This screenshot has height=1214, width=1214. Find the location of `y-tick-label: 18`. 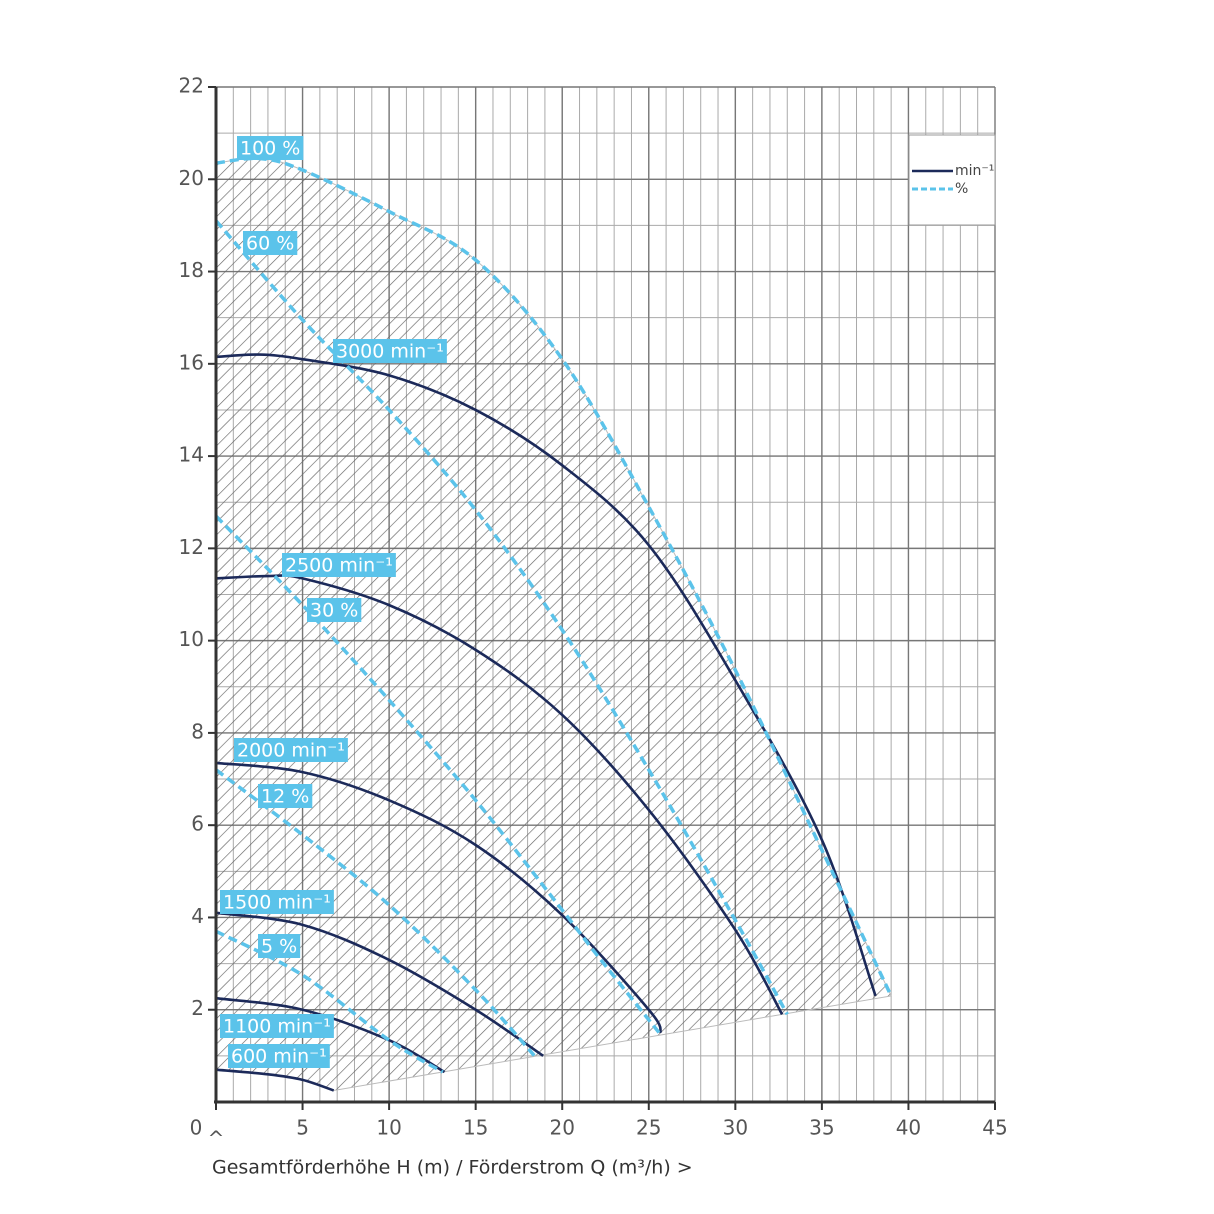

y-tick-label: 18 is located at coordinates (191, 270).